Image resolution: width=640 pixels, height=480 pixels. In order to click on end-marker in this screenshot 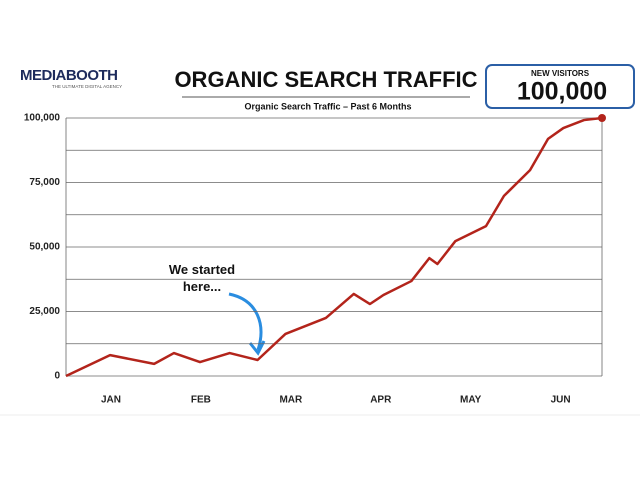, I will do `click(602, 118)`.